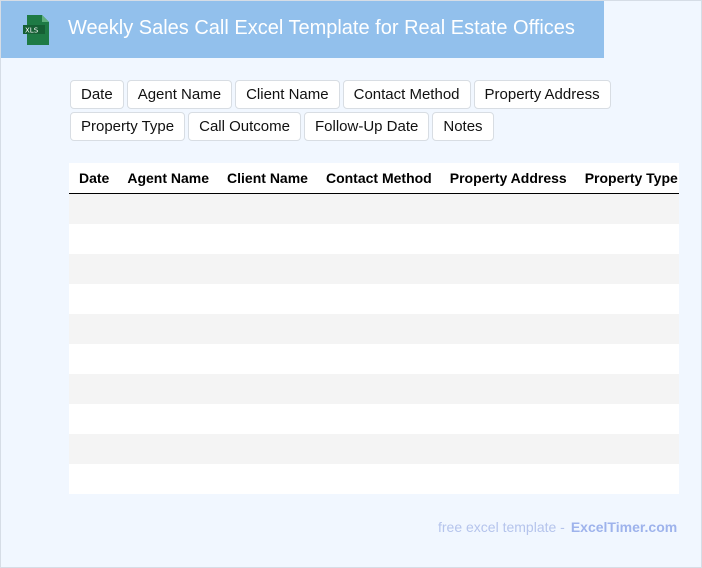  Describe the element at coordinates (32, 31) in the screenshot. I see `svg-text: XLS` at that location.